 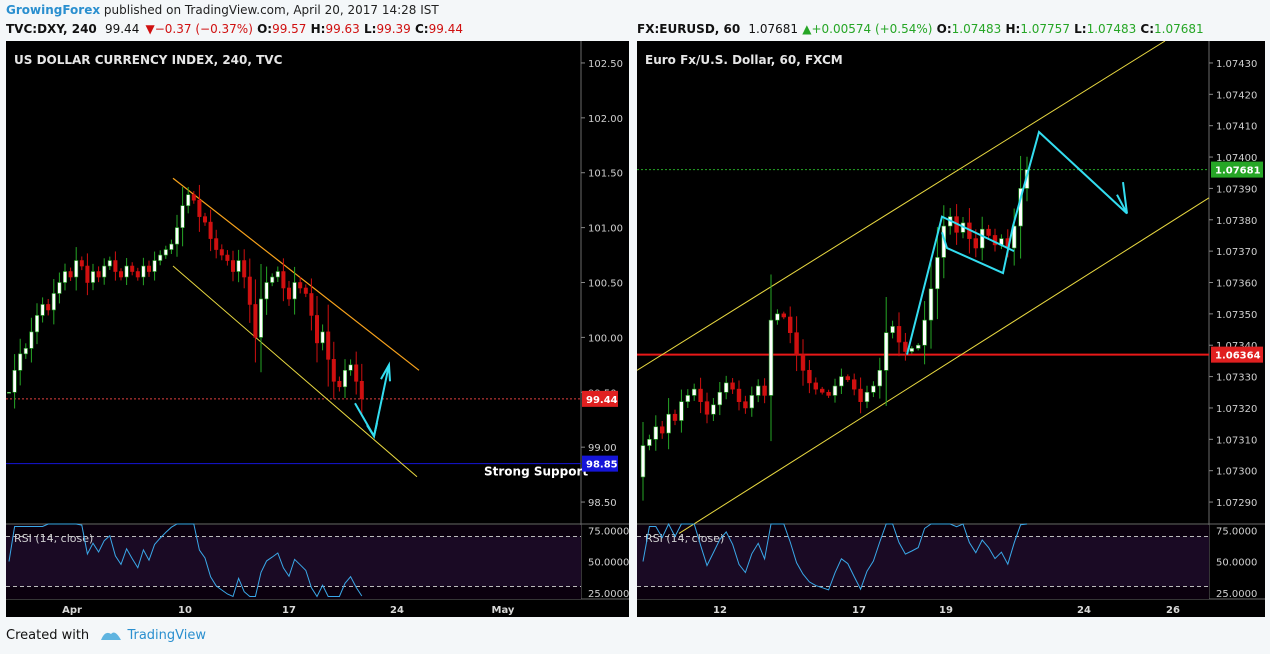 I want to click on y-tick-label: 102.00, so click(x=605, y=119).